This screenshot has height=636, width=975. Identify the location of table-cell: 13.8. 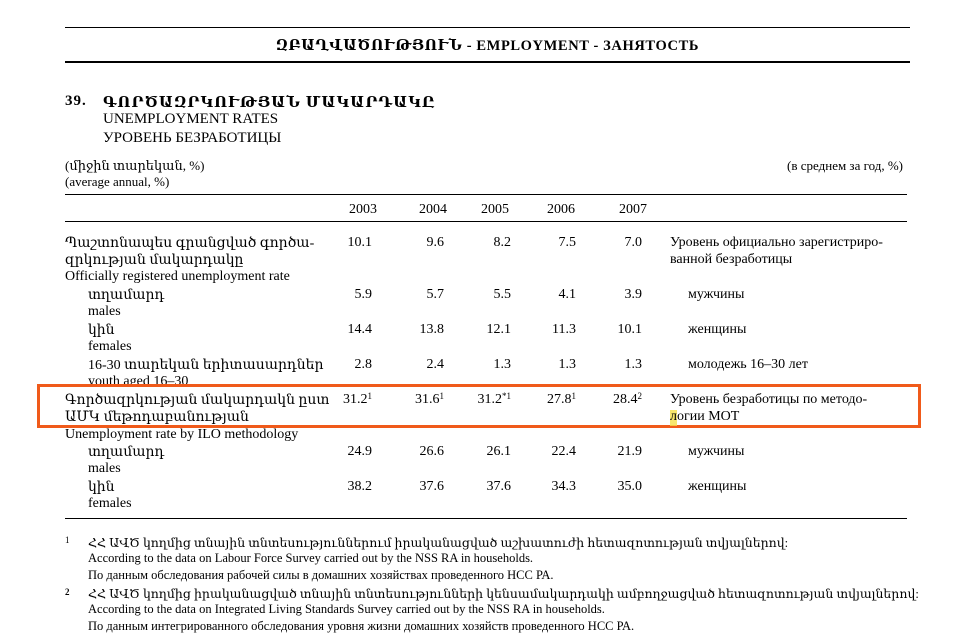
(432, 329).